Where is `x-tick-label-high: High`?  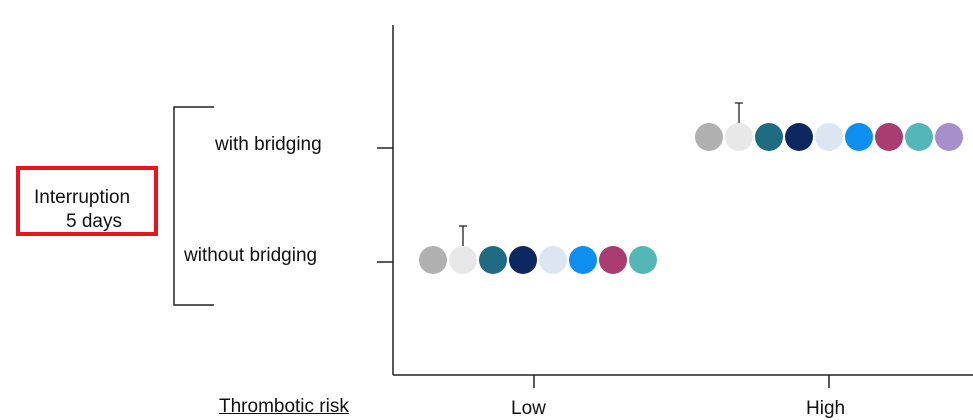
x-tick-label-high: High is located at coordinates (826, 408).